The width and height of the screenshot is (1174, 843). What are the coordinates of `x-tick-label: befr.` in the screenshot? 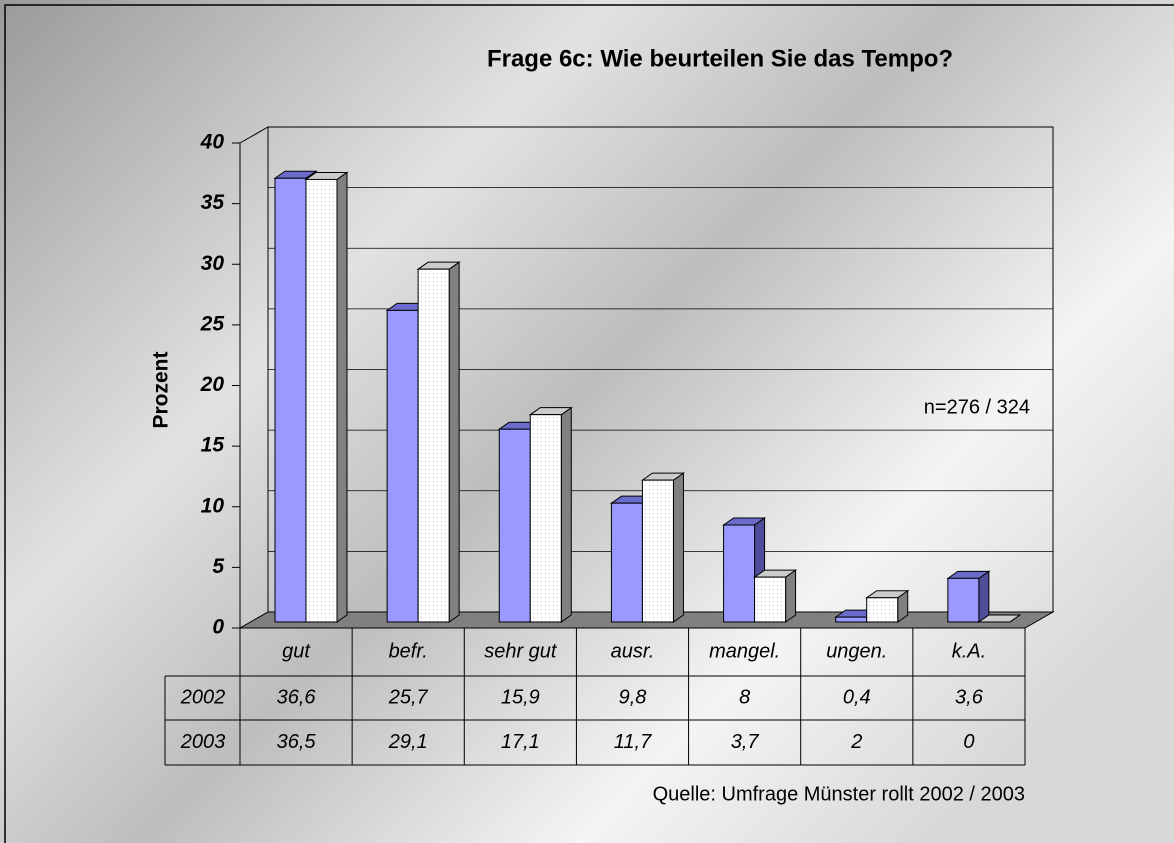 It's located at (408, 651).